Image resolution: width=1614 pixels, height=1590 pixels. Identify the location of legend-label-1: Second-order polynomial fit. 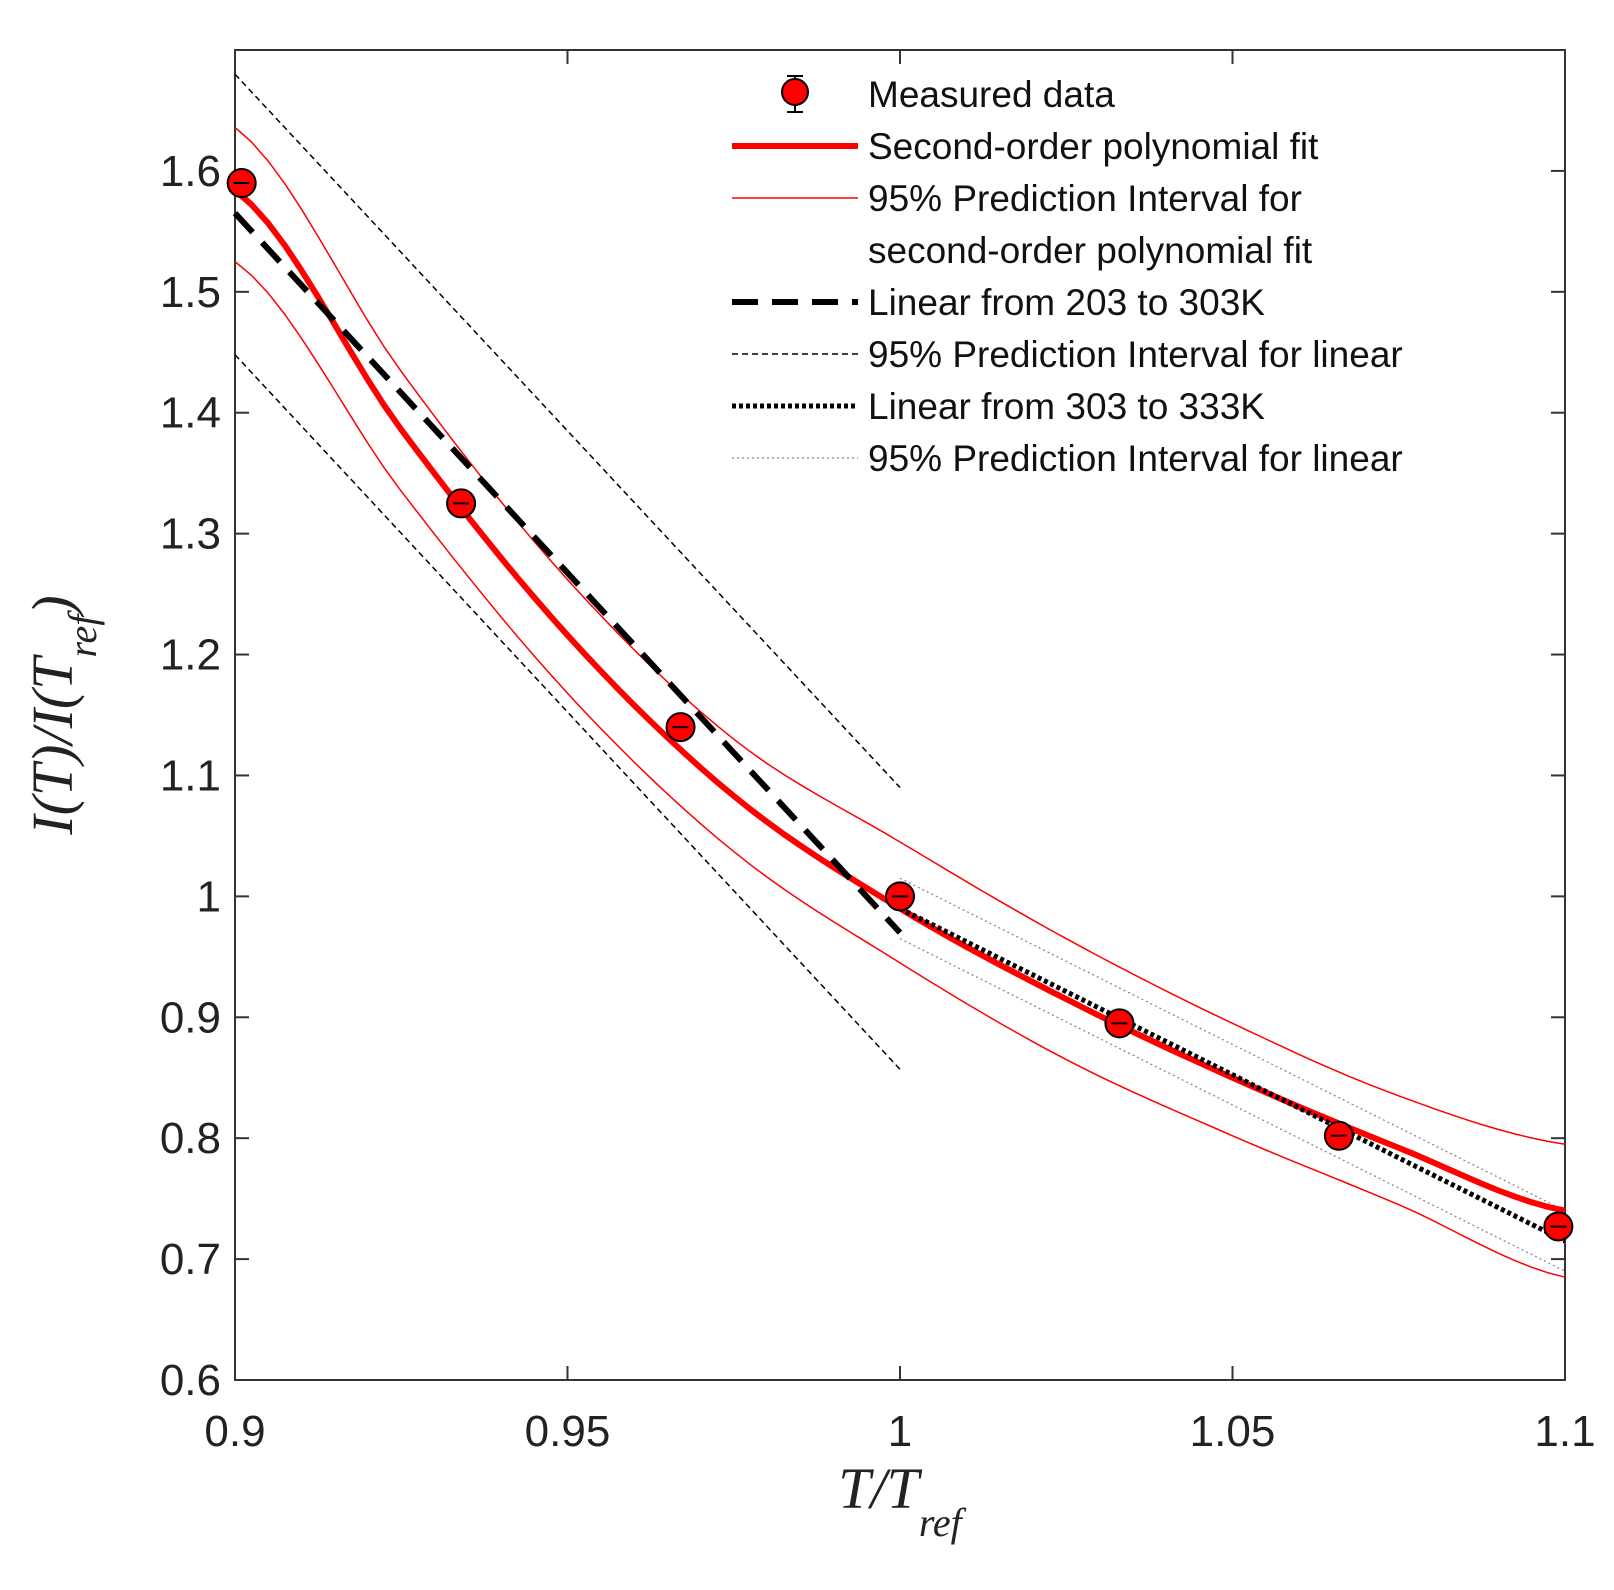
(1093, 146).